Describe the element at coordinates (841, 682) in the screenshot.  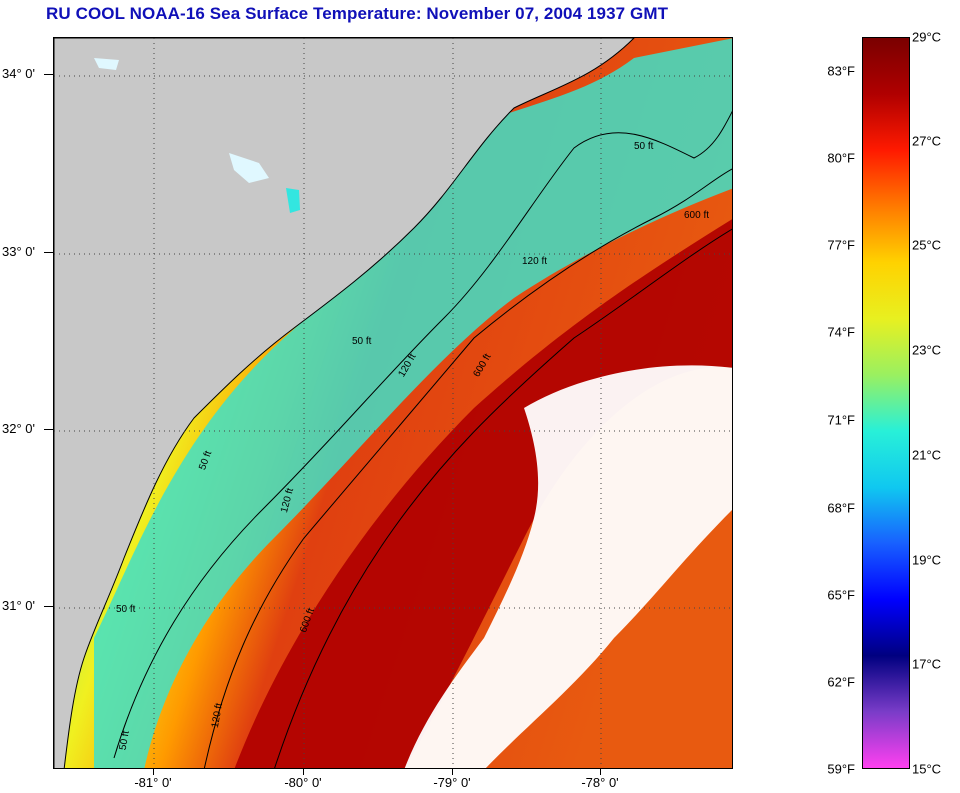
I see `fahrenheit-label: 62°F` at that location.